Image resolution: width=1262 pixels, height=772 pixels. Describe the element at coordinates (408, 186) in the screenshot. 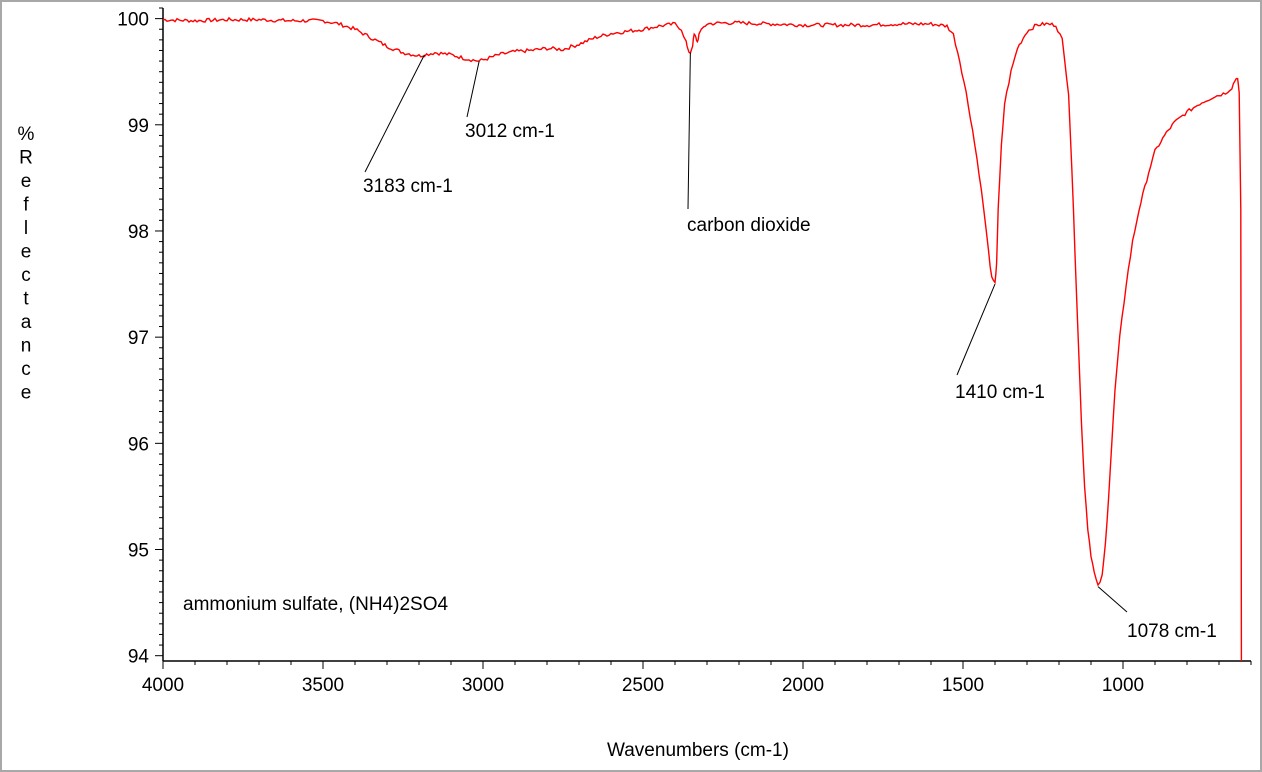

I see `annotation-label: 3183 cm-1` at that location.